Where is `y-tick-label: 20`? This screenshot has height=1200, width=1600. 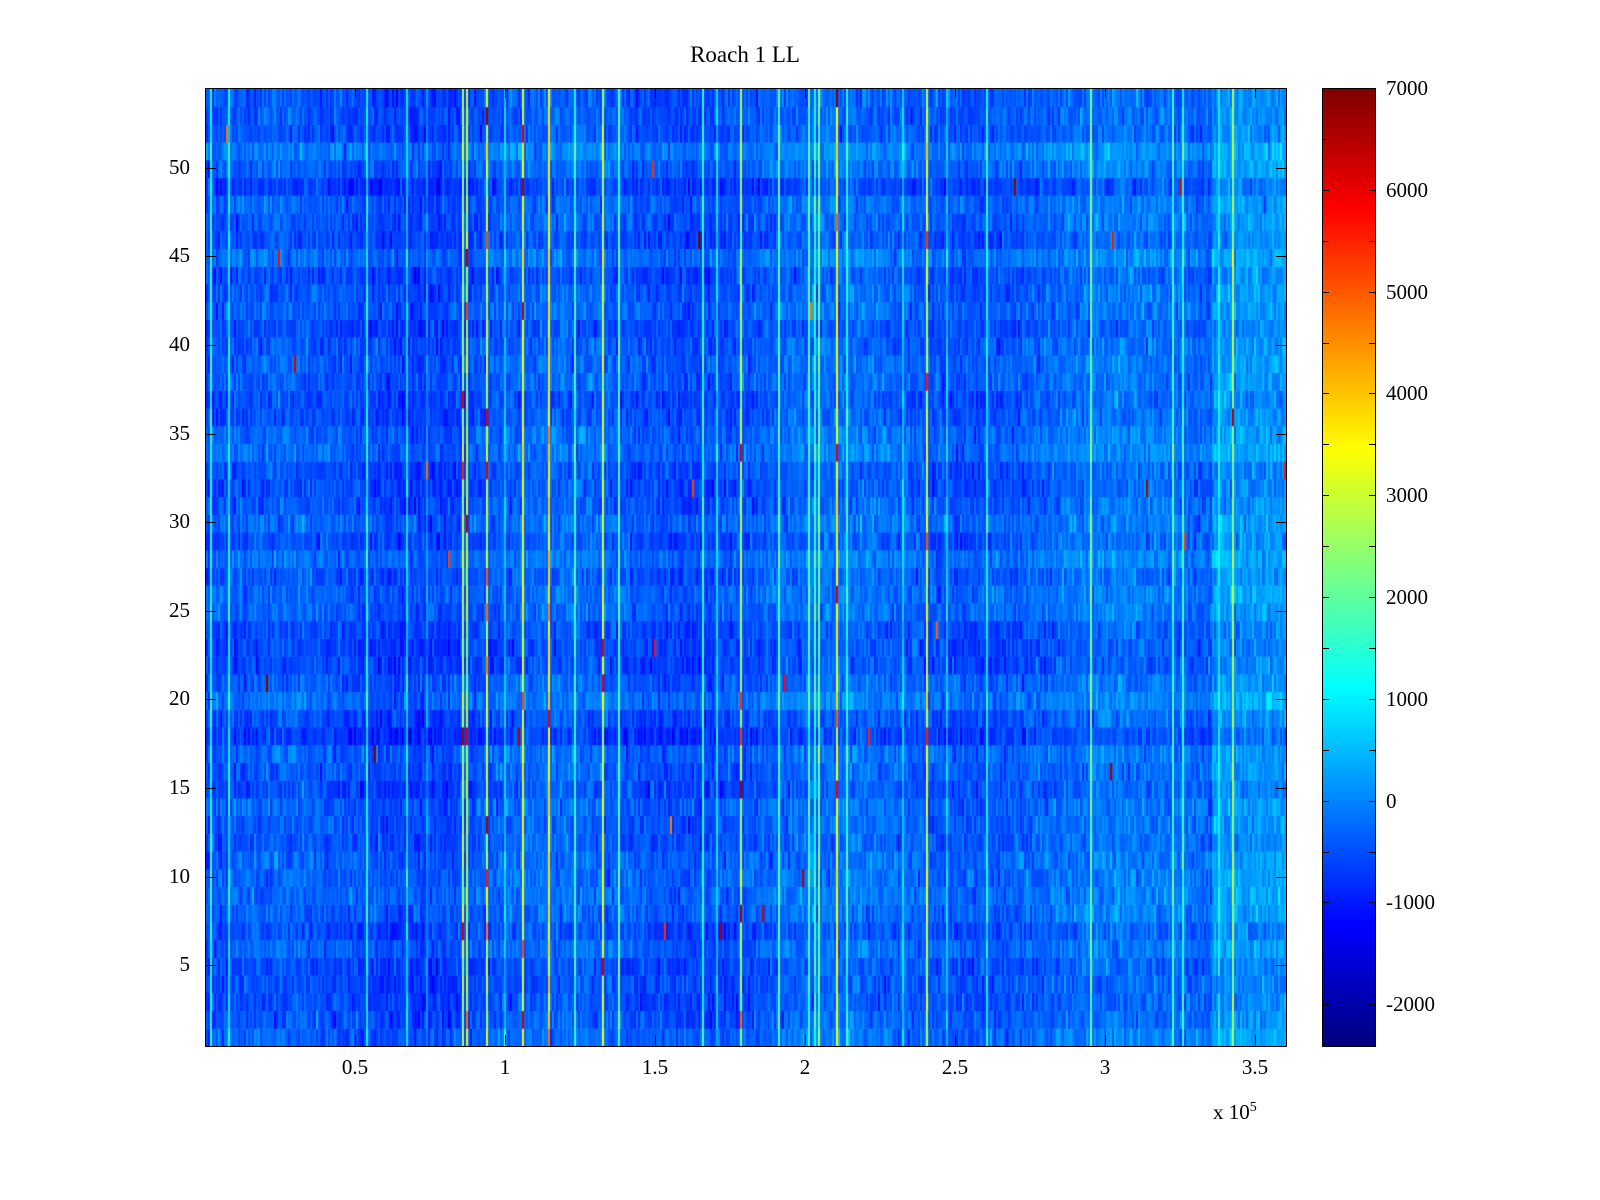
y-tick-label: 20 is located at coordinates (179, 698).